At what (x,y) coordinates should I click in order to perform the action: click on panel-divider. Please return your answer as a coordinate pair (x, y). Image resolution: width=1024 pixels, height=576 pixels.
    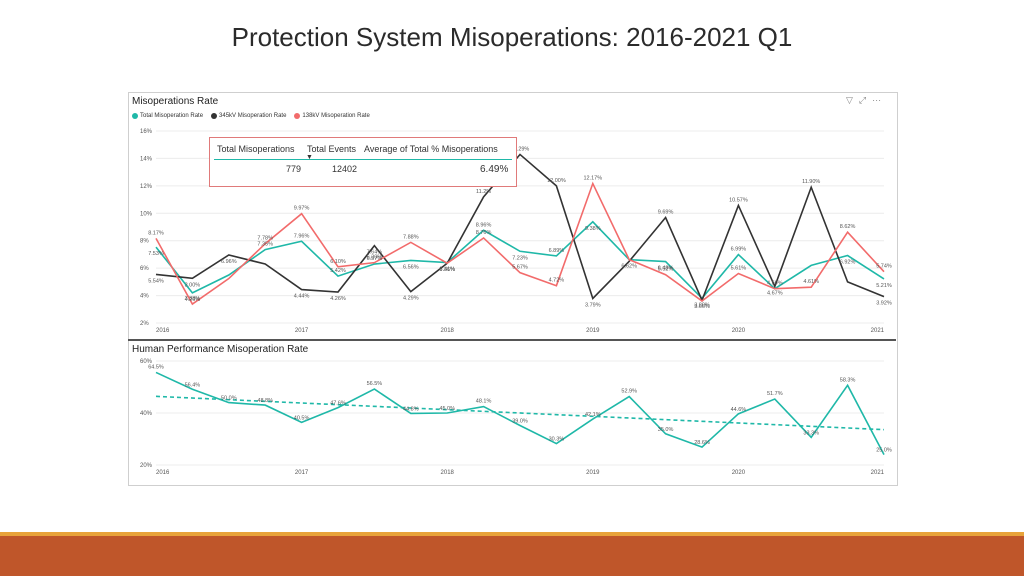
    Looking at the image, I should click on (512, 340).